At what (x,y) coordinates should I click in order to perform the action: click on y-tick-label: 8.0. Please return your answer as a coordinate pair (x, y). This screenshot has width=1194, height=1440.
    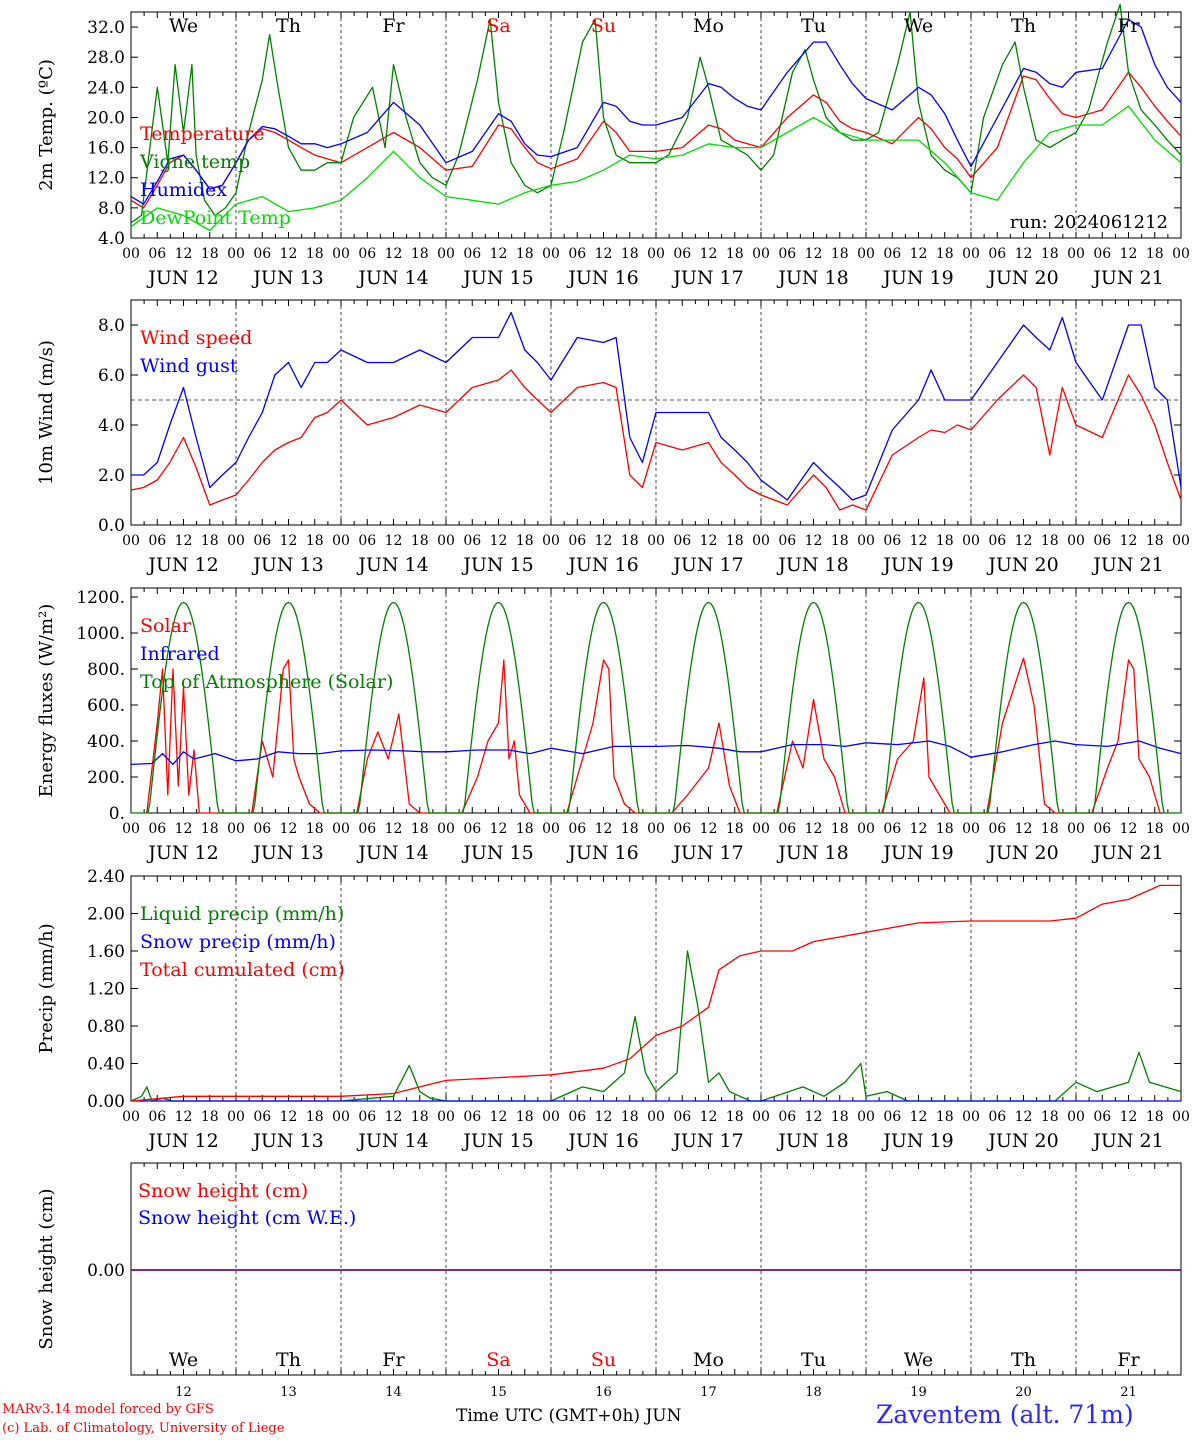
    Looking at the image, I should click on (111, 326).